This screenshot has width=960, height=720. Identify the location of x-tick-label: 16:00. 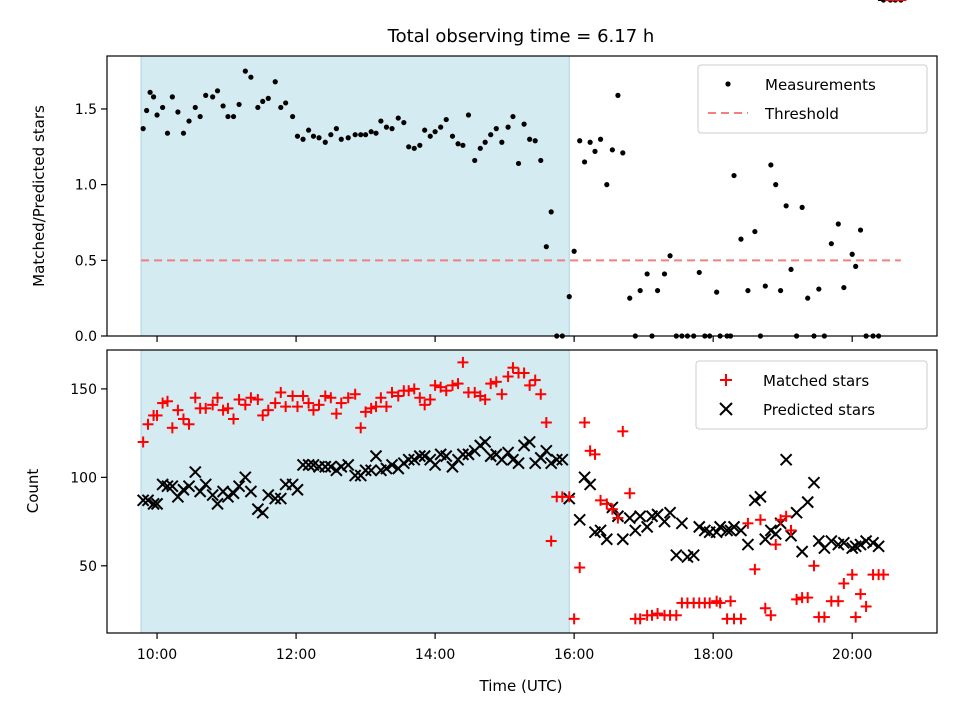
(574, 655).